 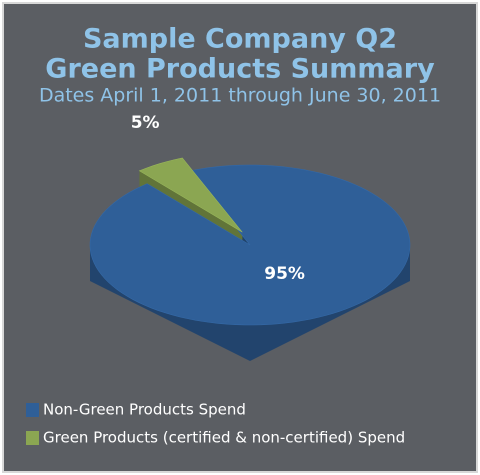 I want to click on chart-title: Green Products Summary, so click(x=240, y=69).